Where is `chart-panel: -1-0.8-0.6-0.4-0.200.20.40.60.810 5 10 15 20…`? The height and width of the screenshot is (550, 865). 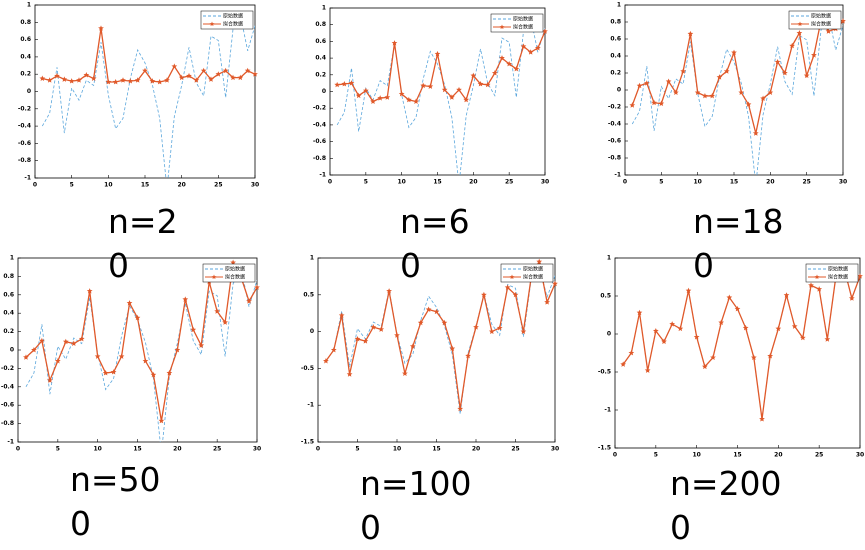 chart-panel: -1-0.8-0.6-0.4-0.200.20.40.60.810 5 10 15 20… is located at coordinates (431, 95).